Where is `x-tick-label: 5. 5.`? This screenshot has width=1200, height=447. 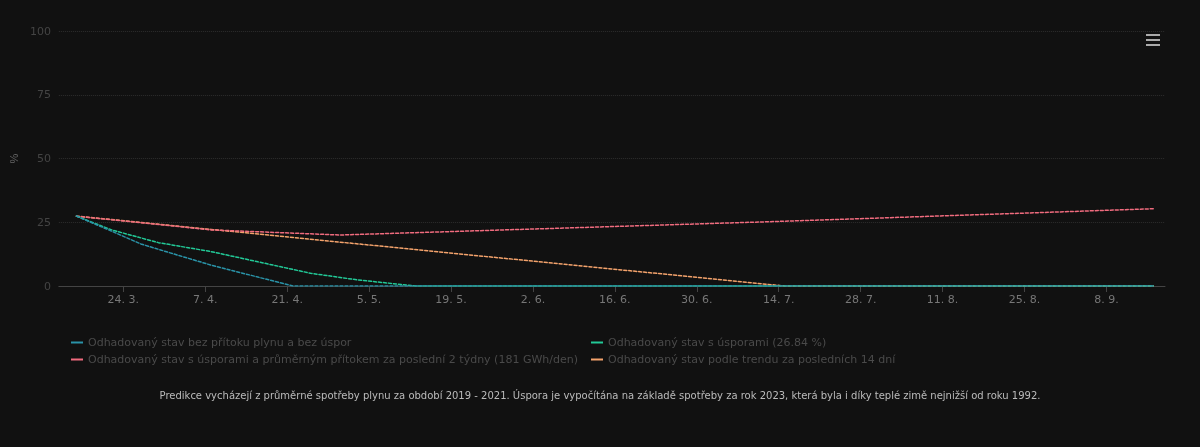 x-tick-label: 5. 5. is located at coordinates (369, 299).